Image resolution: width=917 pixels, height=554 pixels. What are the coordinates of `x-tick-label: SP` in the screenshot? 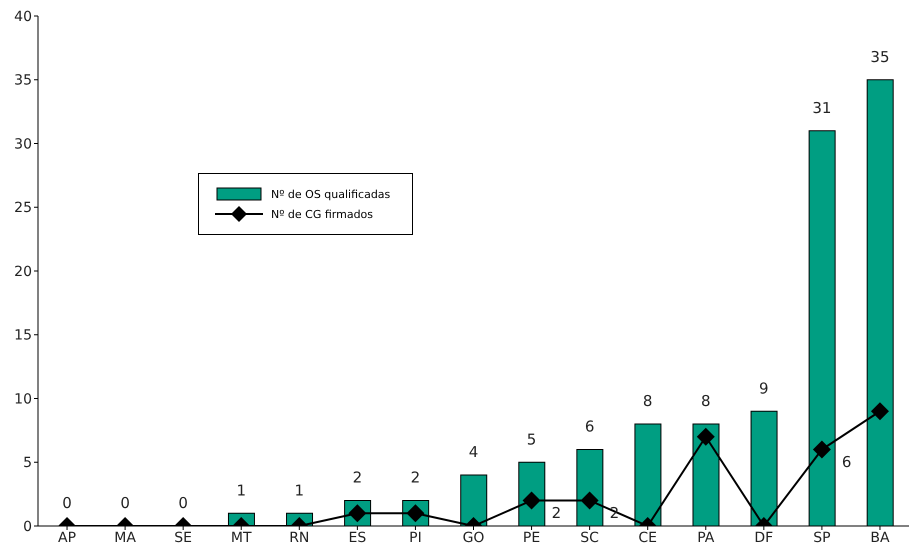 It's located at (822, 538).